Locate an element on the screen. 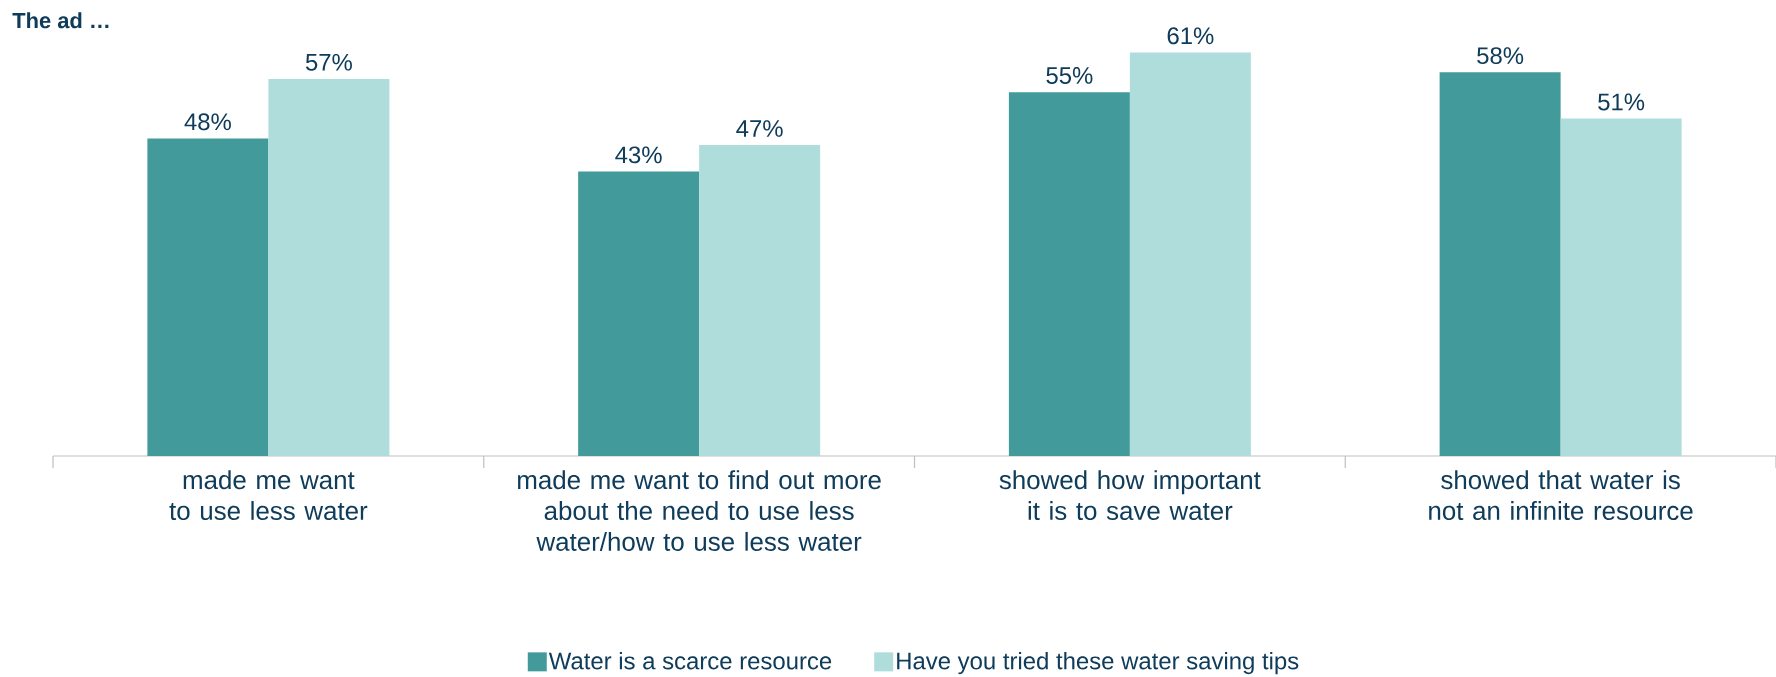  x-tick-label: made me want to find out more about the need to use less water/how to use less water is located at coordinates (699, 510).